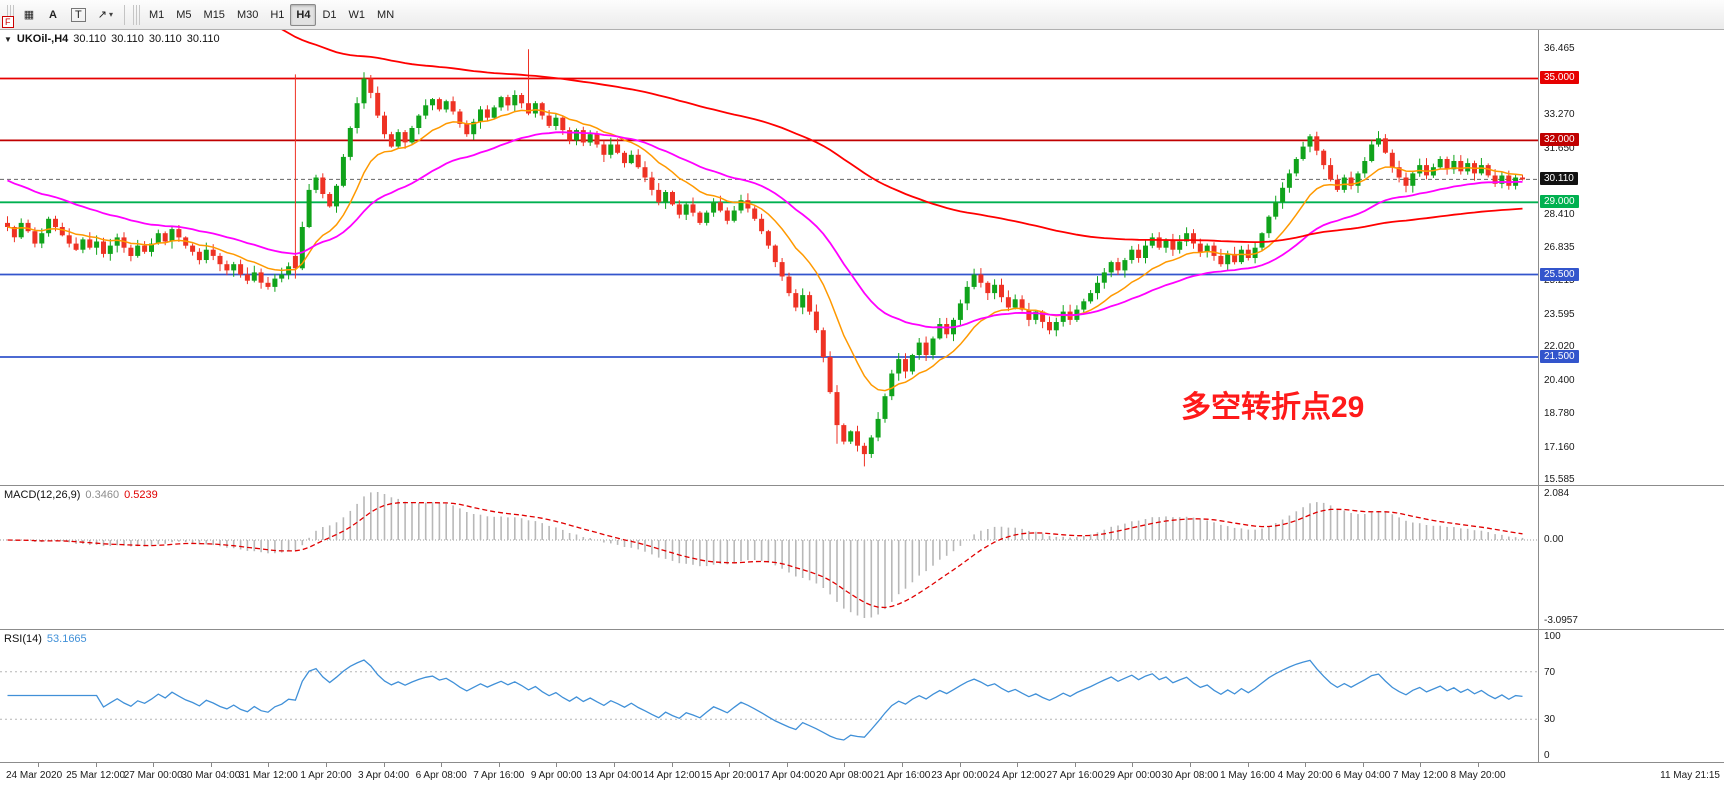 This screenshot has width=1724, height=793. Describe the element at coordinates (156, 14) in the screenshot. I see `timeframe-m1-button: M1` at that location.